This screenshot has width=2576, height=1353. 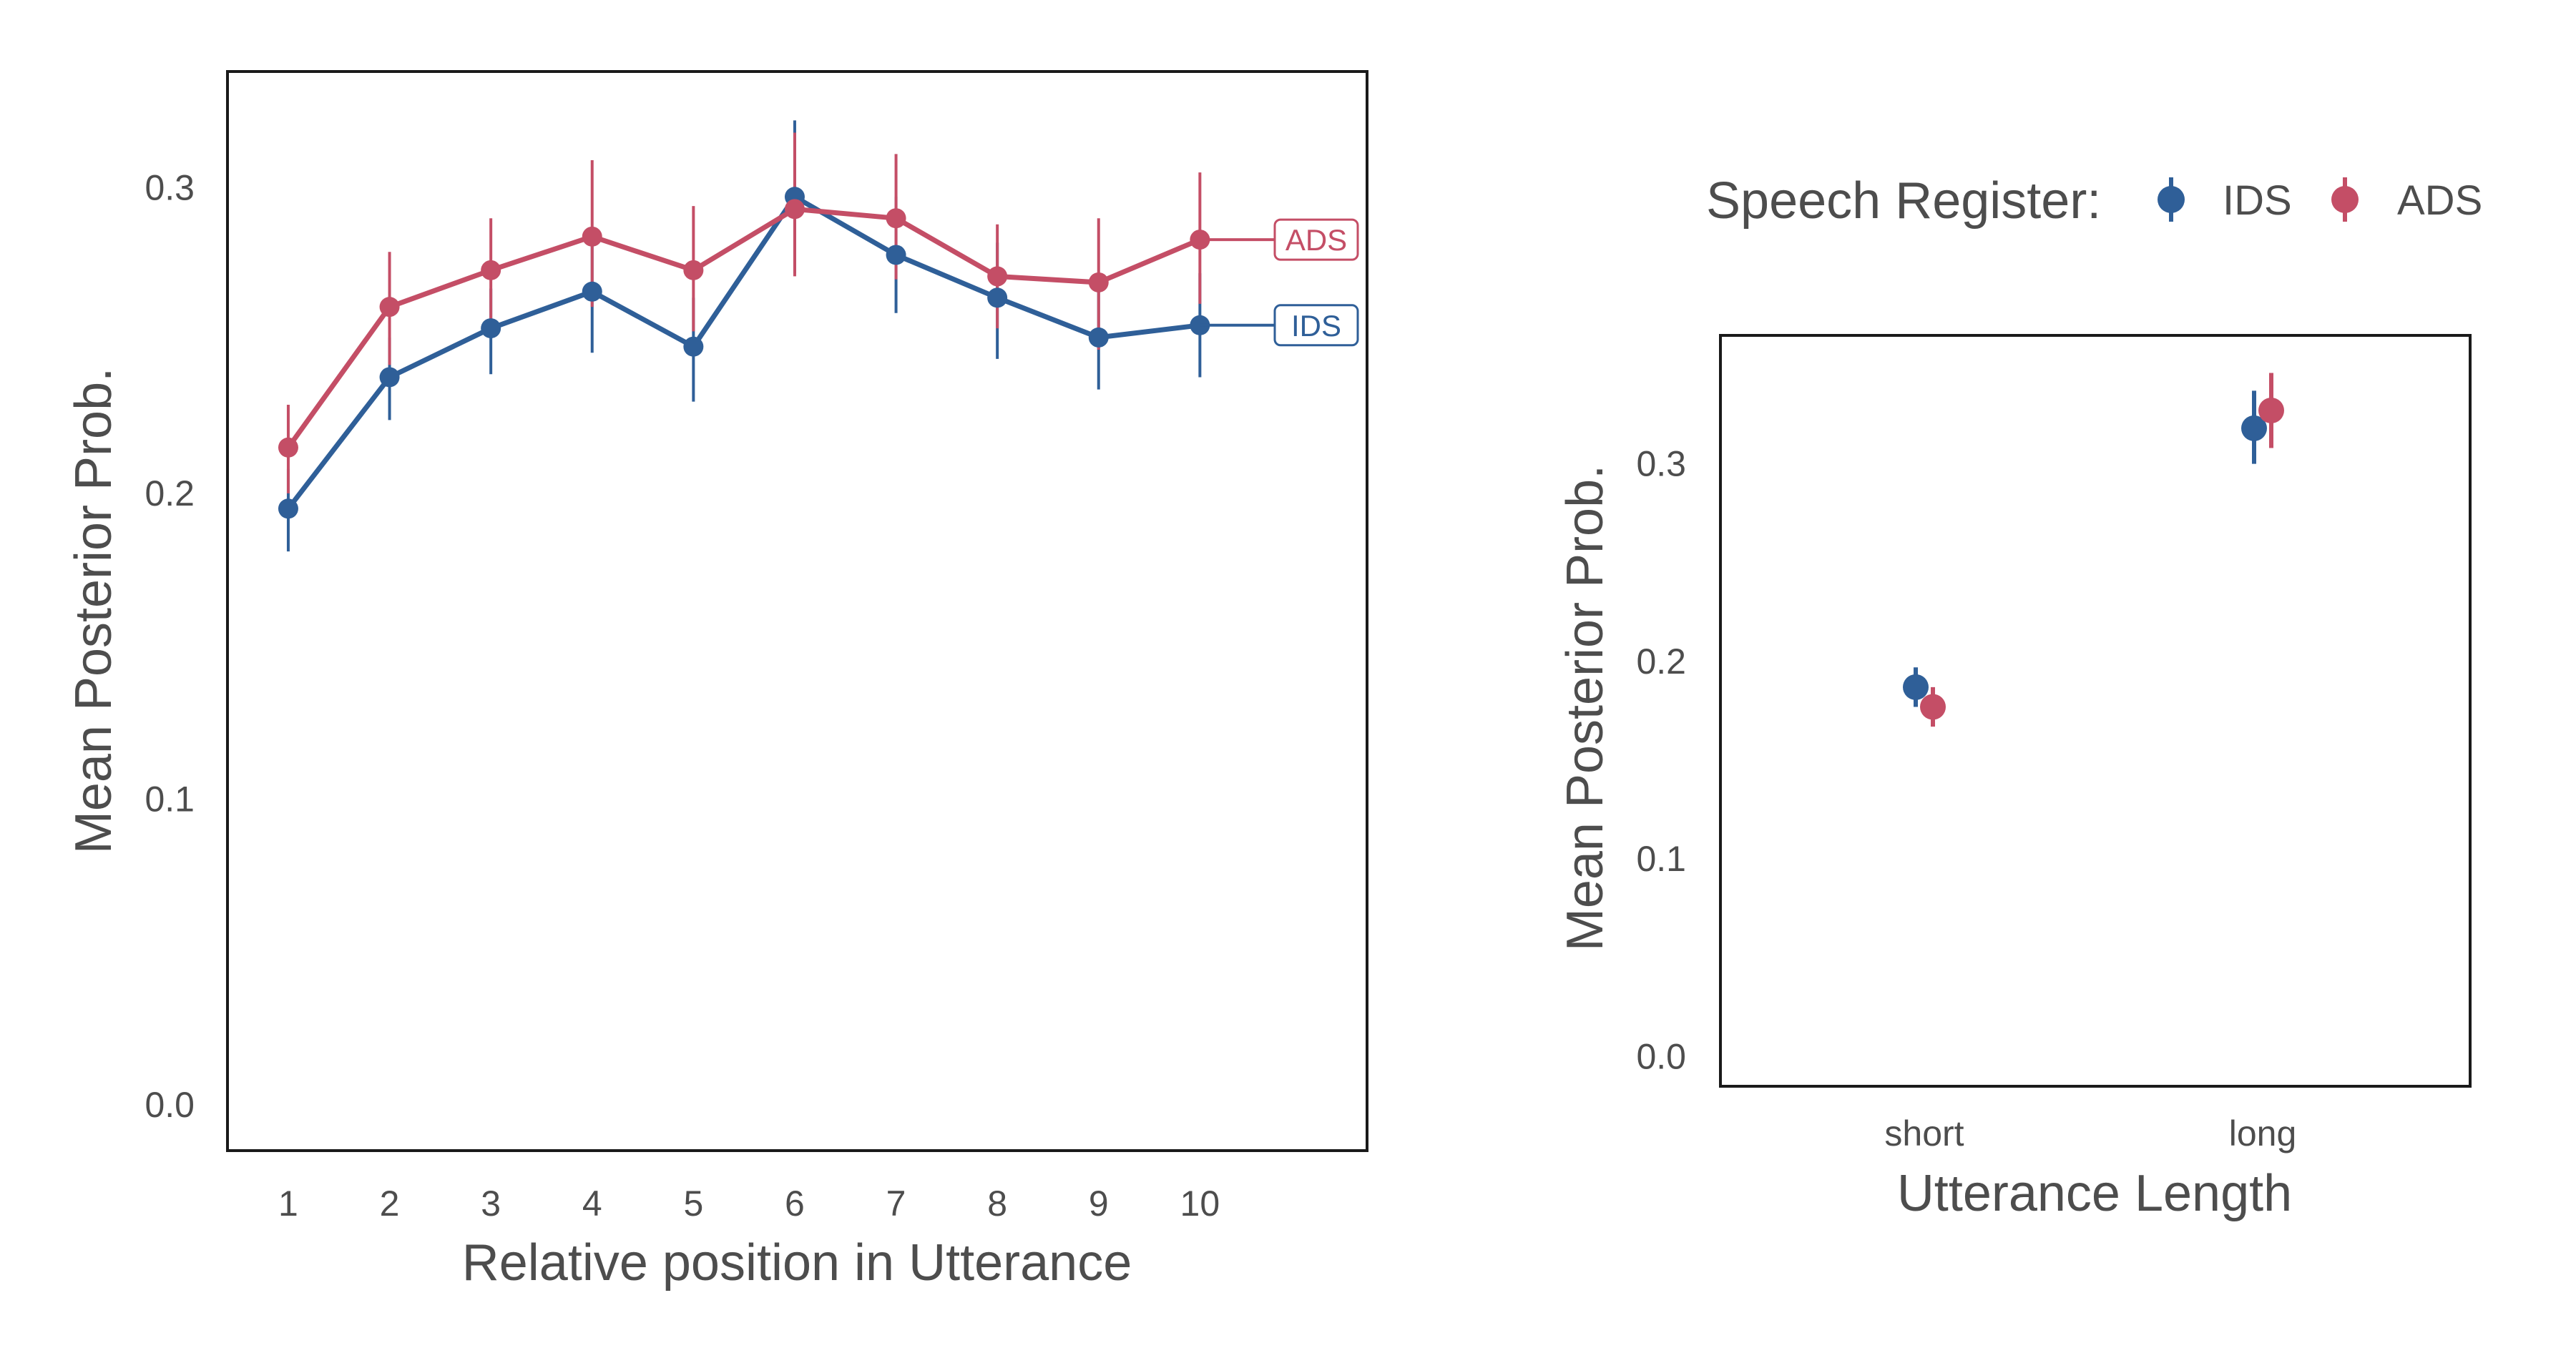 What do you see at coordinates (288, 1204) in the screenshot?
I see `left-x-tick-label: 1` at bounding box center [288, 1204].